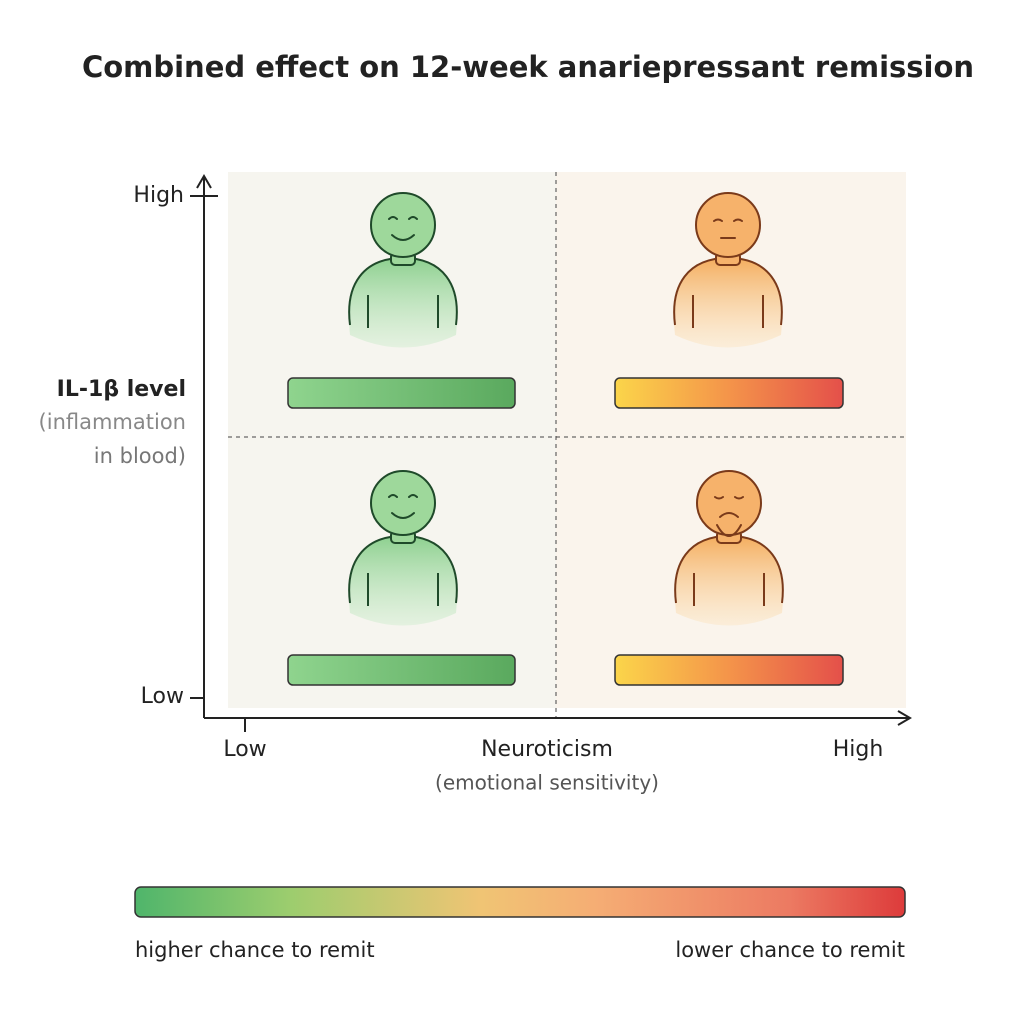 This screenshot has height=1024, width=1024. I want to click on x-label: Neuroticism, so click(547, 749).